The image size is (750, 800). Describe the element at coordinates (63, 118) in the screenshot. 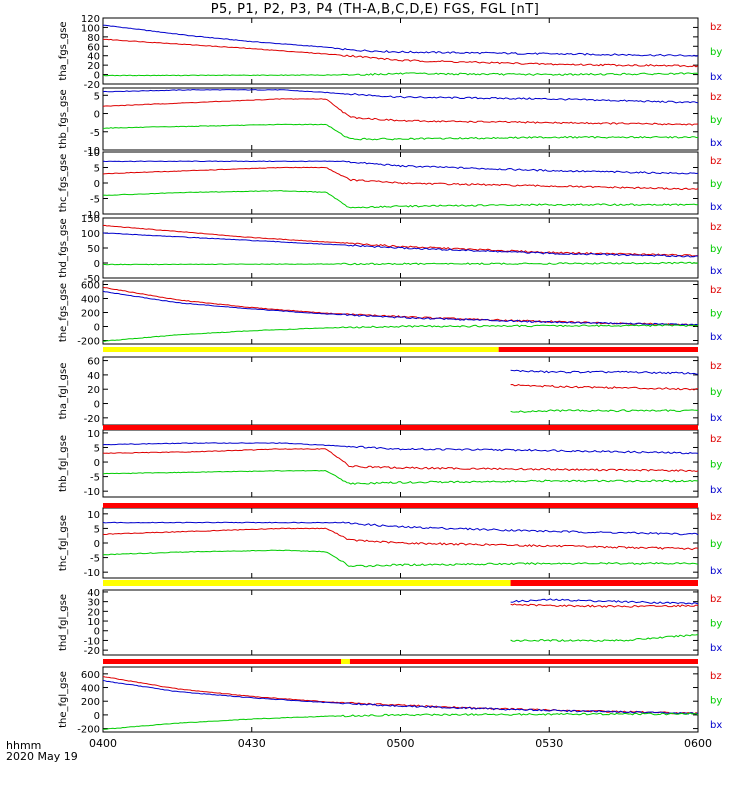

I see `y-axis-label: thb_fgs_gse` at that location.